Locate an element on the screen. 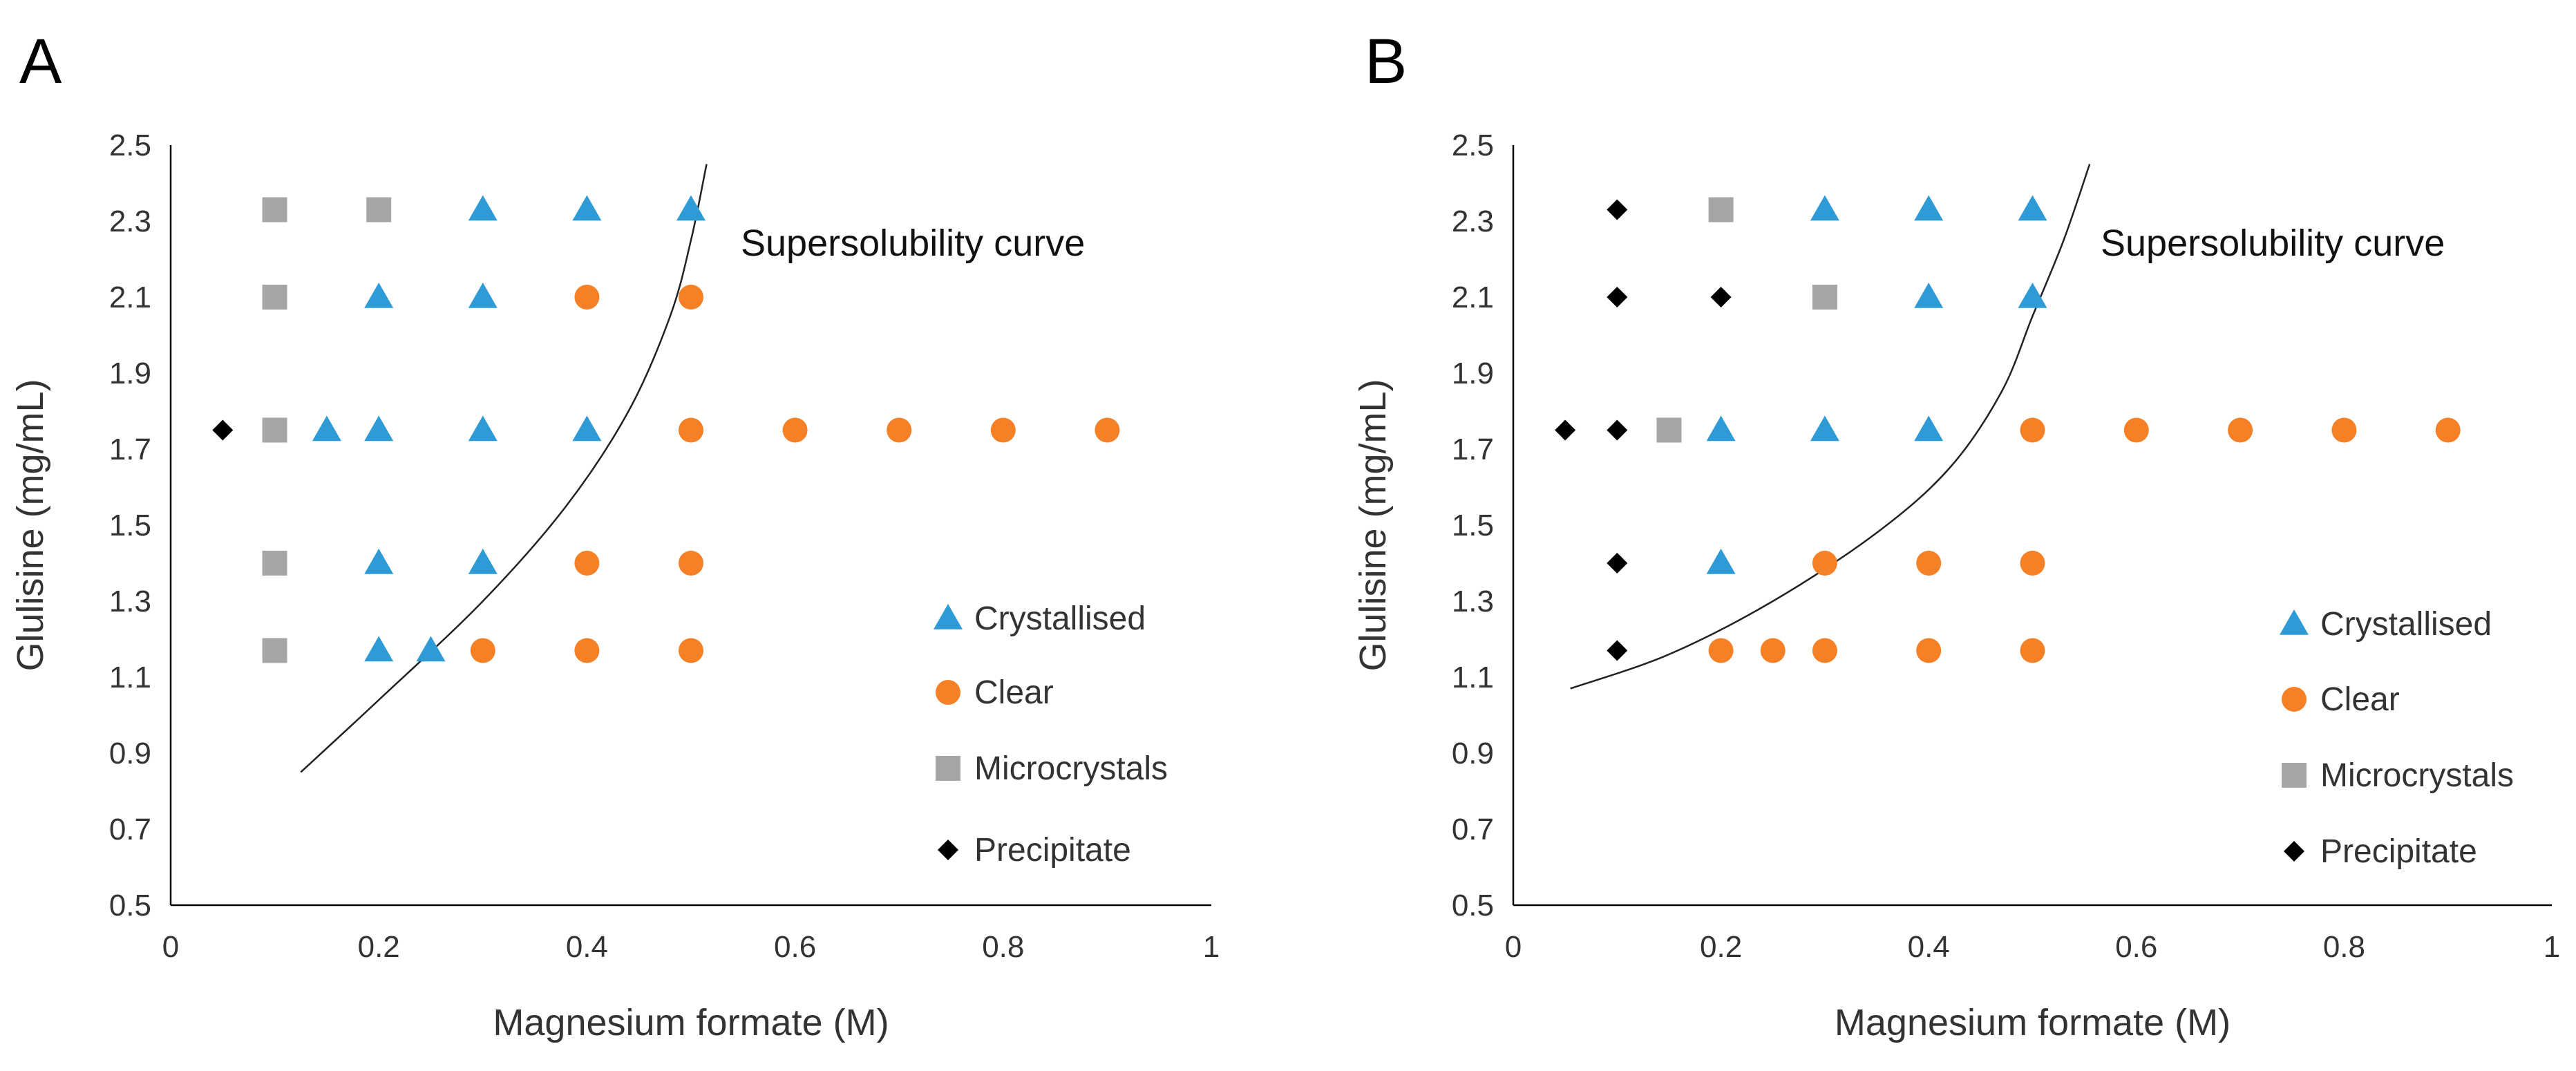  panel-label: A is located at coordinates (40, 61).